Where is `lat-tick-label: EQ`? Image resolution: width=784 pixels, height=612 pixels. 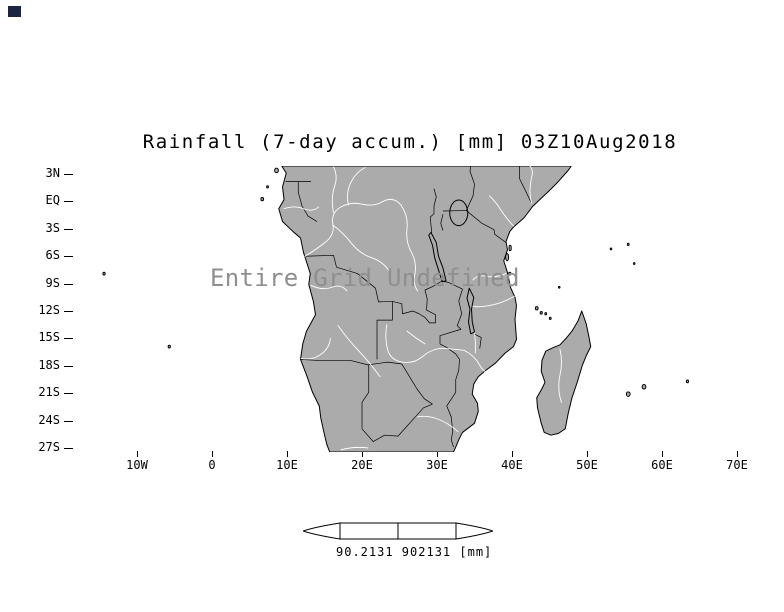 lat-tick-label: EQ is located at coordinates (52, 200).